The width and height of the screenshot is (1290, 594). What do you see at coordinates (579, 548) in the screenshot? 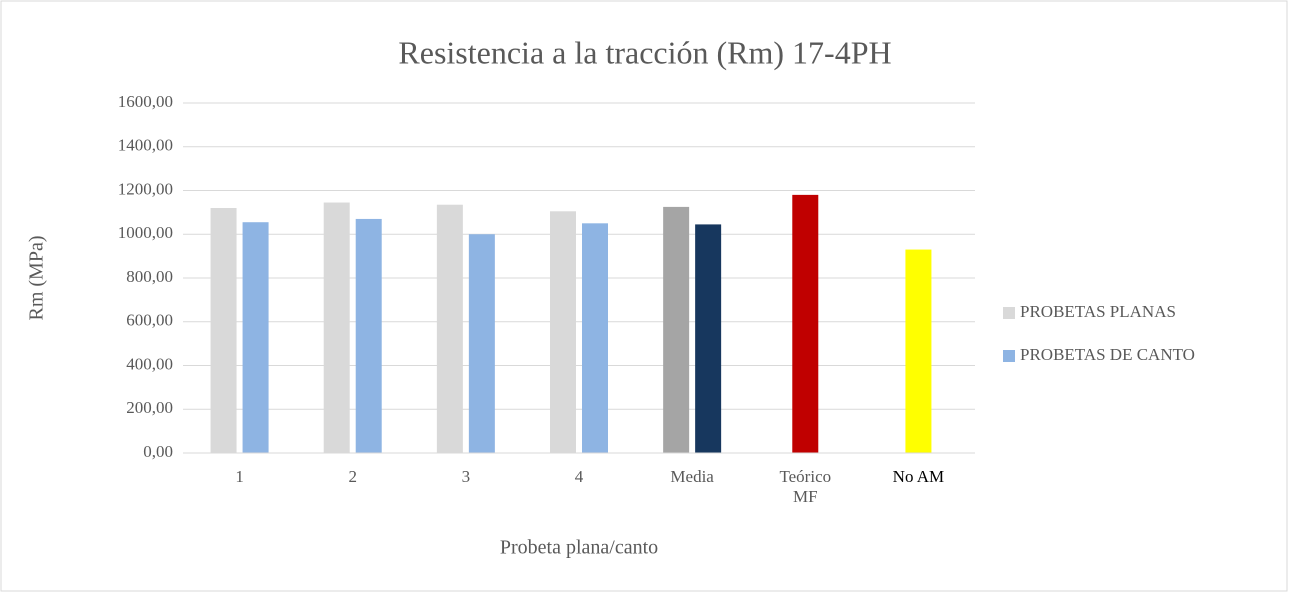
I see `x-axis-label: Probeta plana/canto` at bounding box center [579, 548].